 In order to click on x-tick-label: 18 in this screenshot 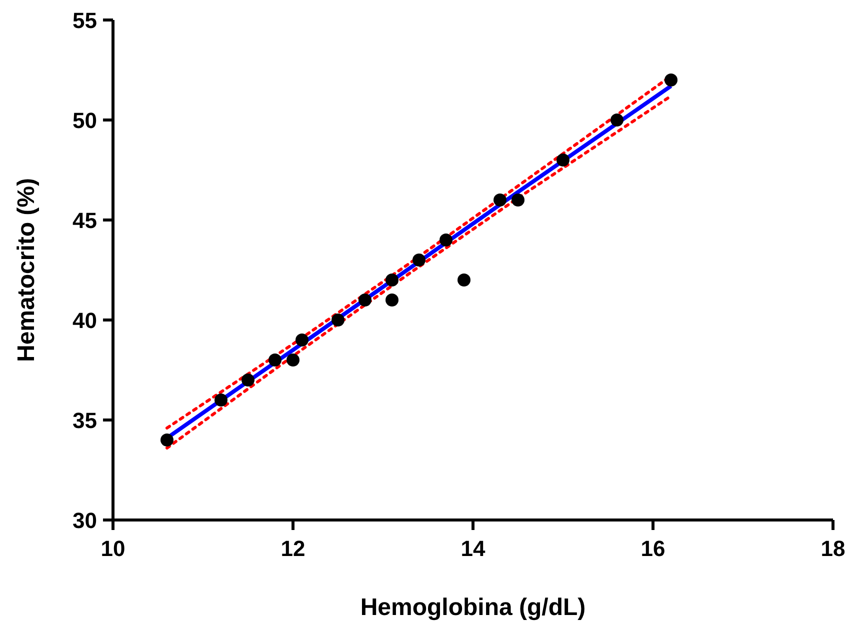, I will do `click(833, 548)`.